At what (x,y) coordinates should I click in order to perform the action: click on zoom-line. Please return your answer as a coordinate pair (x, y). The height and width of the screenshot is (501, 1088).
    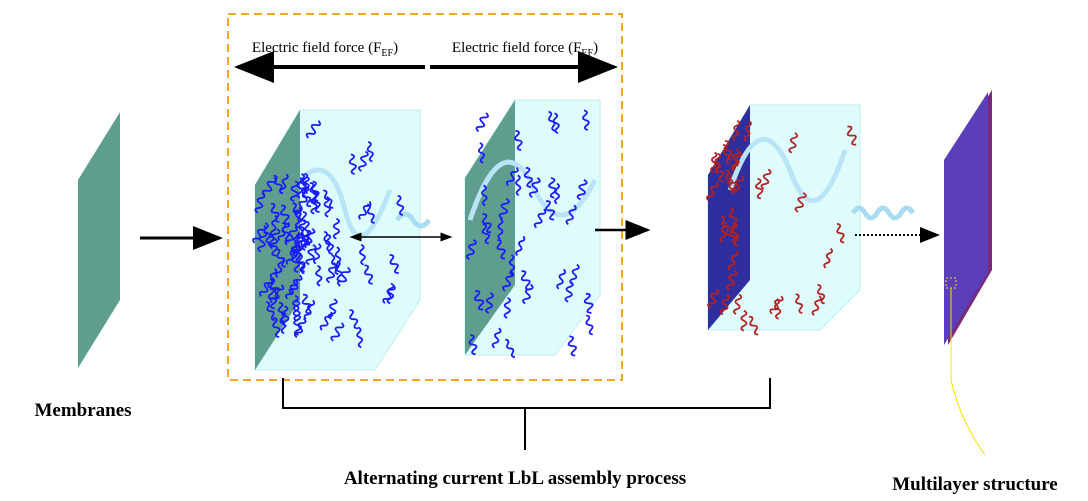
    Looking at the image, I should click on (968, 372).